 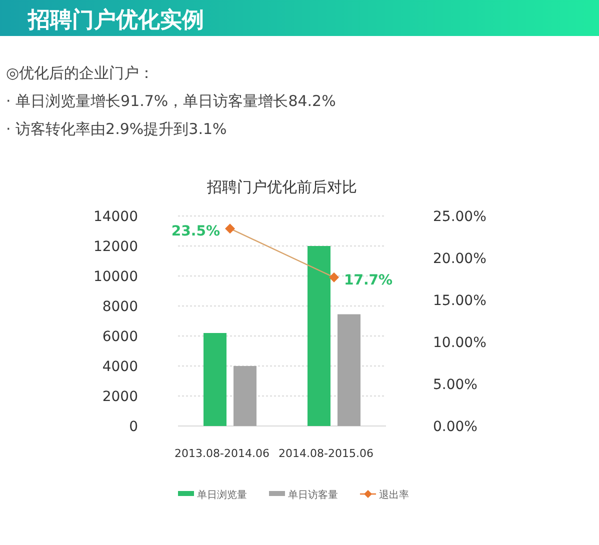 I want to click on data-label: 17.7%, so click(x=368, y=280).